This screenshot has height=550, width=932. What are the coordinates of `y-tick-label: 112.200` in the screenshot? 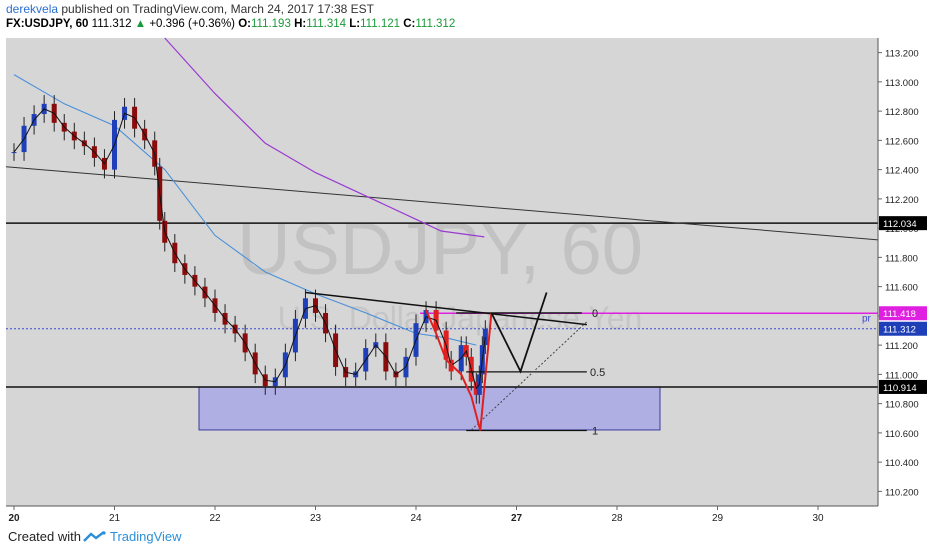 It's located at (902, 200).